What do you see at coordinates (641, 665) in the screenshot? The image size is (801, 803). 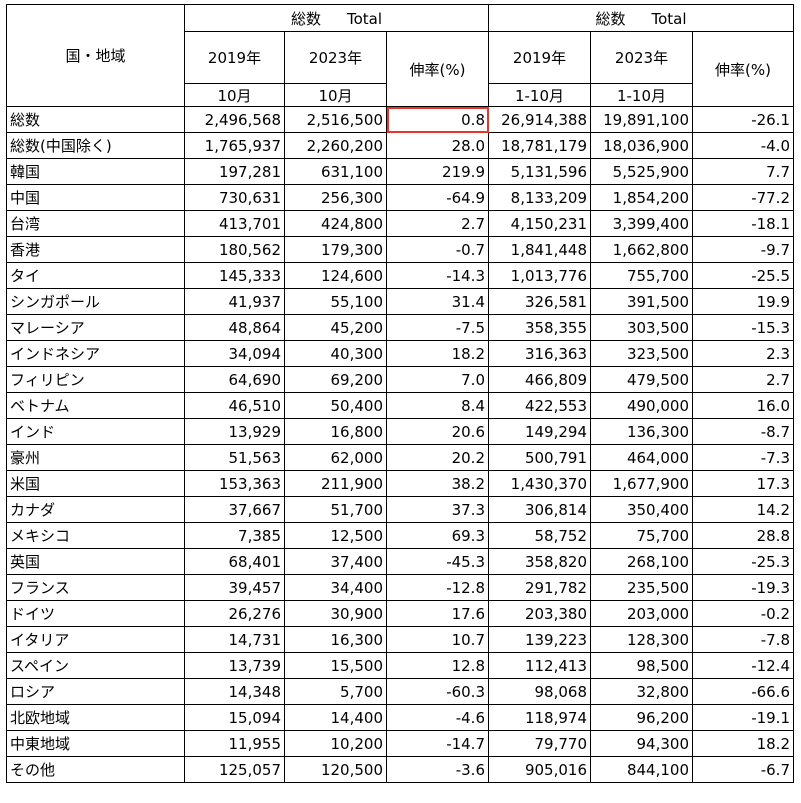 I see `visits-2023-ytd-cell: 98,500` at bounding box center [641, 665].